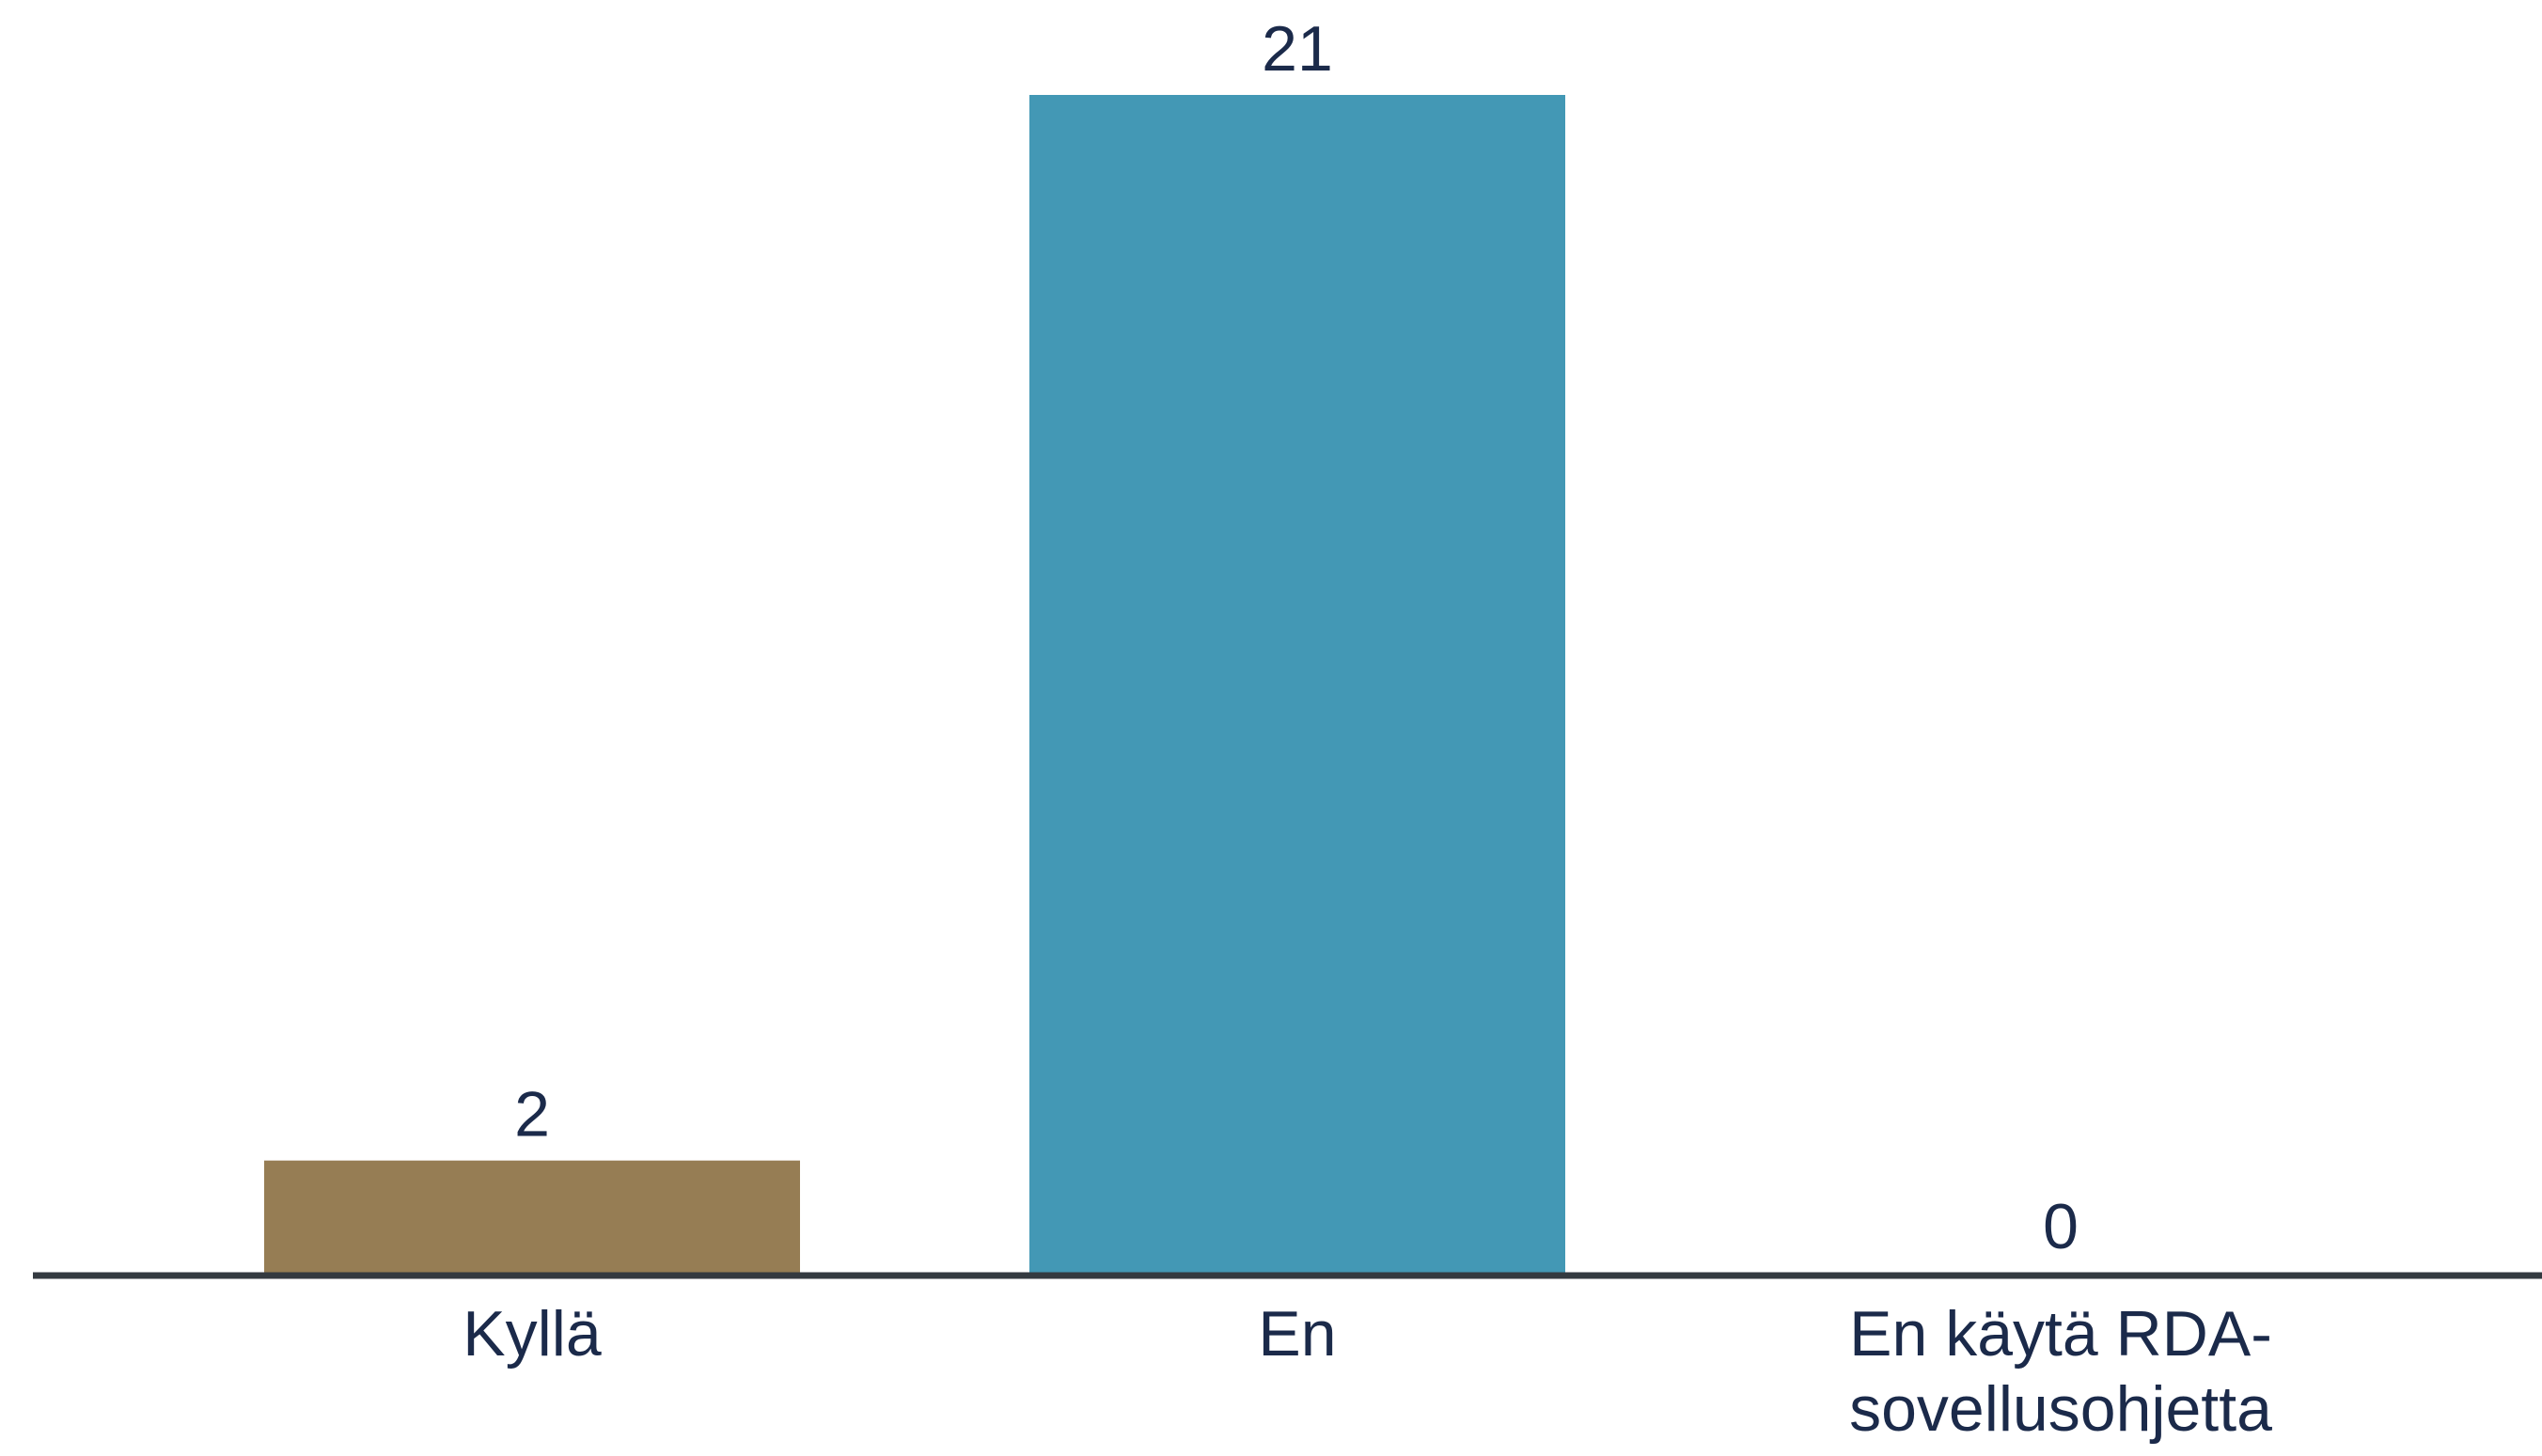  What do you see at coordinates (2060, 1372) in the screenshot?
I see `category-label-2: En käytä RDA-sovellusohjetta` at bounding box center [2060, 1372].